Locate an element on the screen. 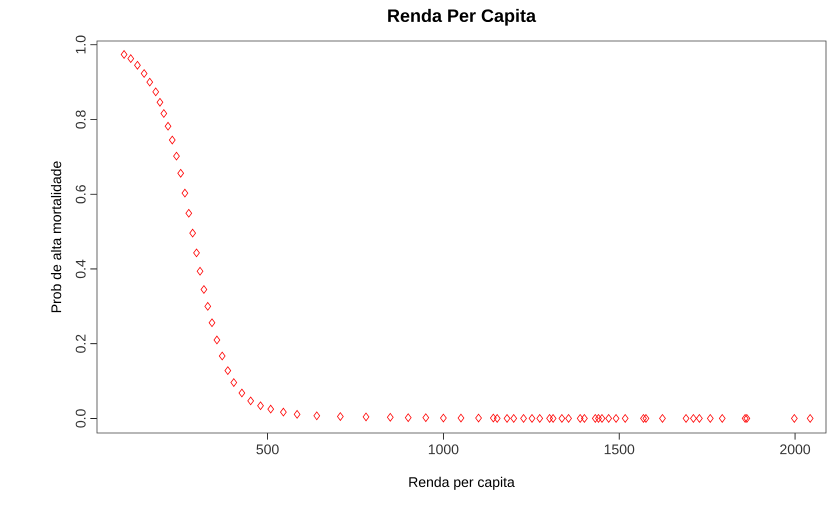 This screenshot has width=836, height=526. x-axis-title: Renda per capita is located at coordinates (462, 483).